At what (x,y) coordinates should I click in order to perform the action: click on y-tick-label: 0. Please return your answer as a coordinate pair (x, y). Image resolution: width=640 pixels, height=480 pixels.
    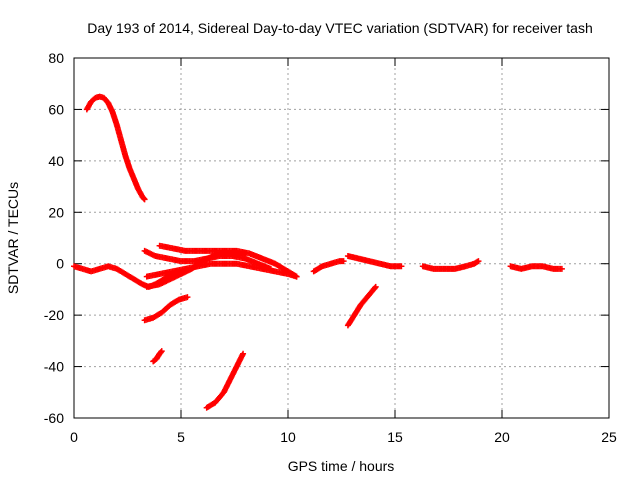
    Looking at the image, I should click on (60, 264).